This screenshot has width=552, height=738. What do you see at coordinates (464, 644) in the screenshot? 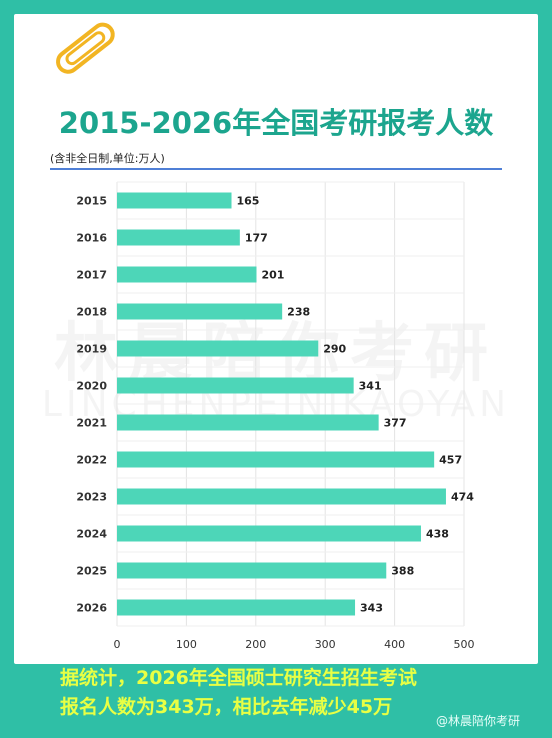
I see `x-tick-label: 500` at bounding box center [464, 644].